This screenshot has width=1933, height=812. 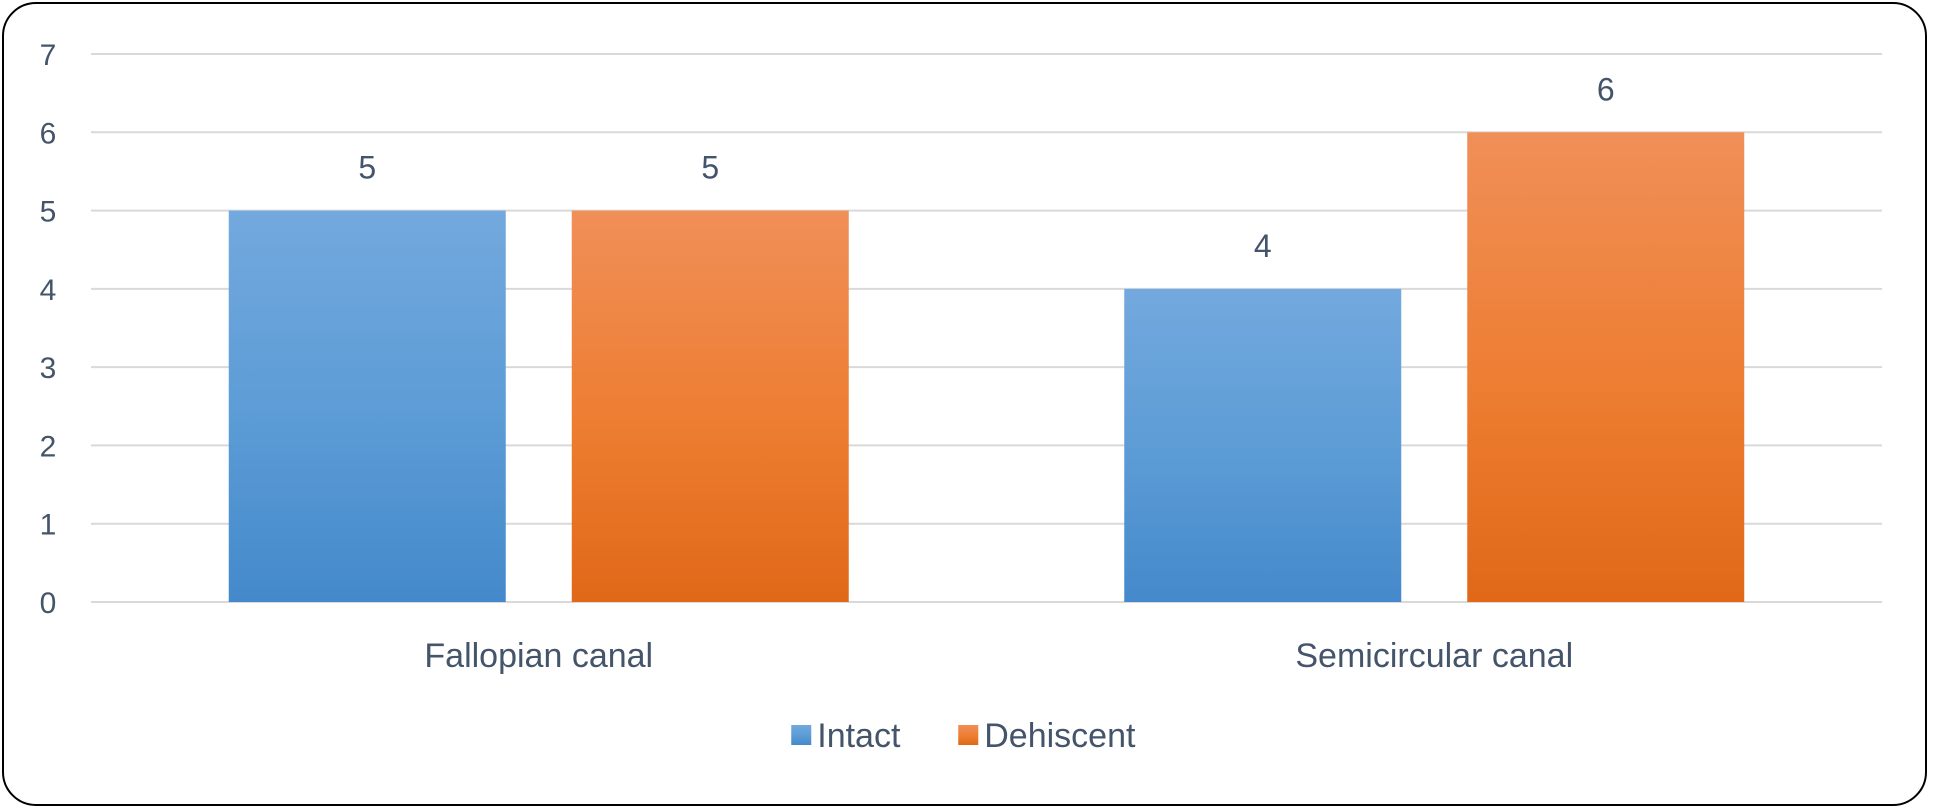 What do you see at coordinates (48, 525) in the screenshot?
I see `y-tick-label: 1` at bounding box center [48, 525].